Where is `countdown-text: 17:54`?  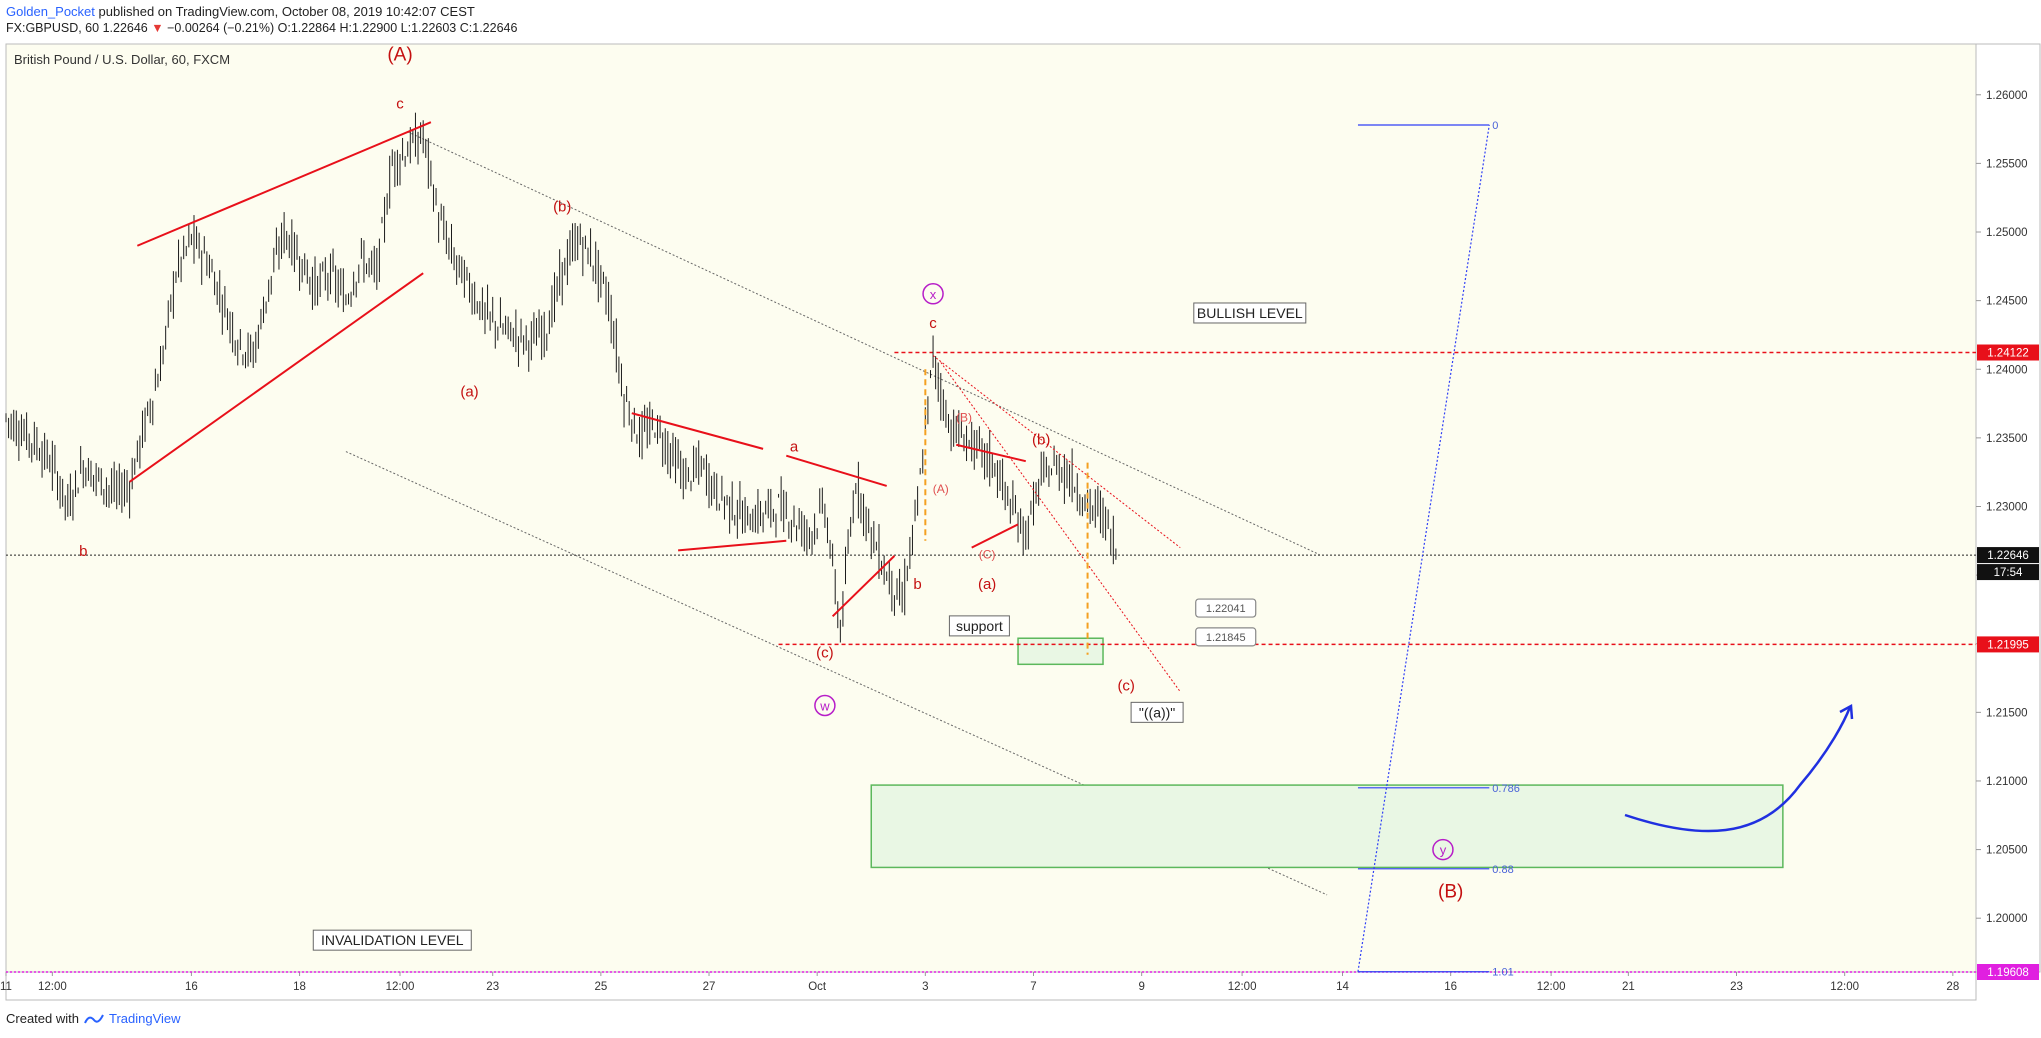 countdown-text: 17:54 is located at coordinates (2008, 573).